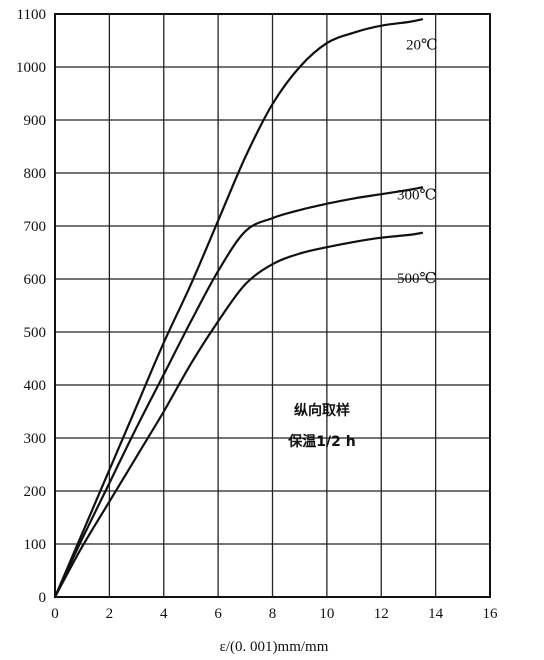 This screenshot has height=660, width=544. What do you see at coordinates (417, 162) in the screenshot?
I see `series-labels: 20℃ 300℃ 500℃` at bounding box center [417, 162].